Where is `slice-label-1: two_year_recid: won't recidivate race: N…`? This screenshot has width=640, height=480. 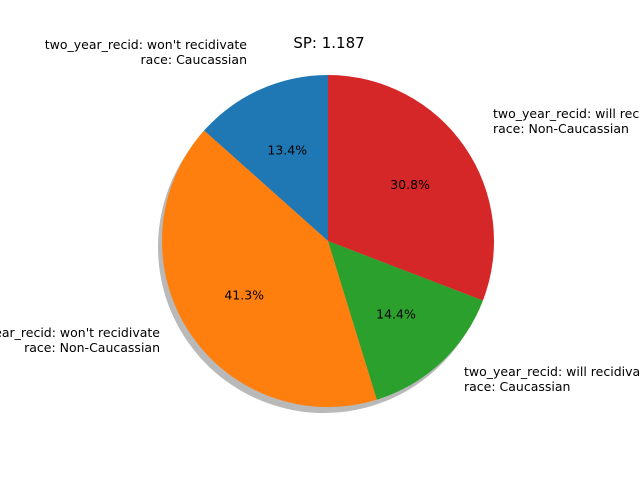 slice-label-1: two_year_recid: won't recidivate race: N… is located at coordinates (80, 340).